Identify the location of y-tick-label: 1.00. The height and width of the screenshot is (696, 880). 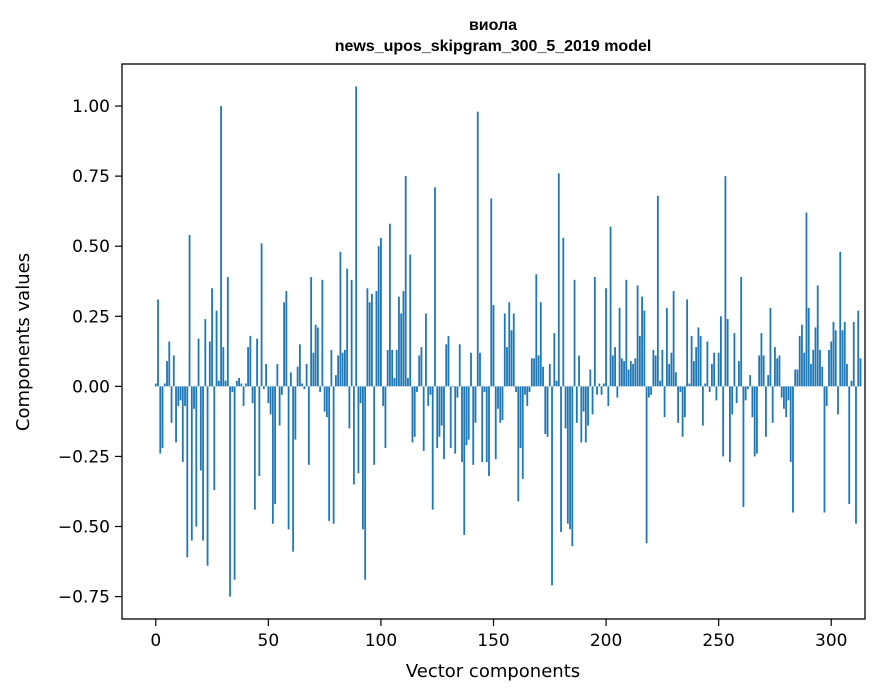
(91, 107).